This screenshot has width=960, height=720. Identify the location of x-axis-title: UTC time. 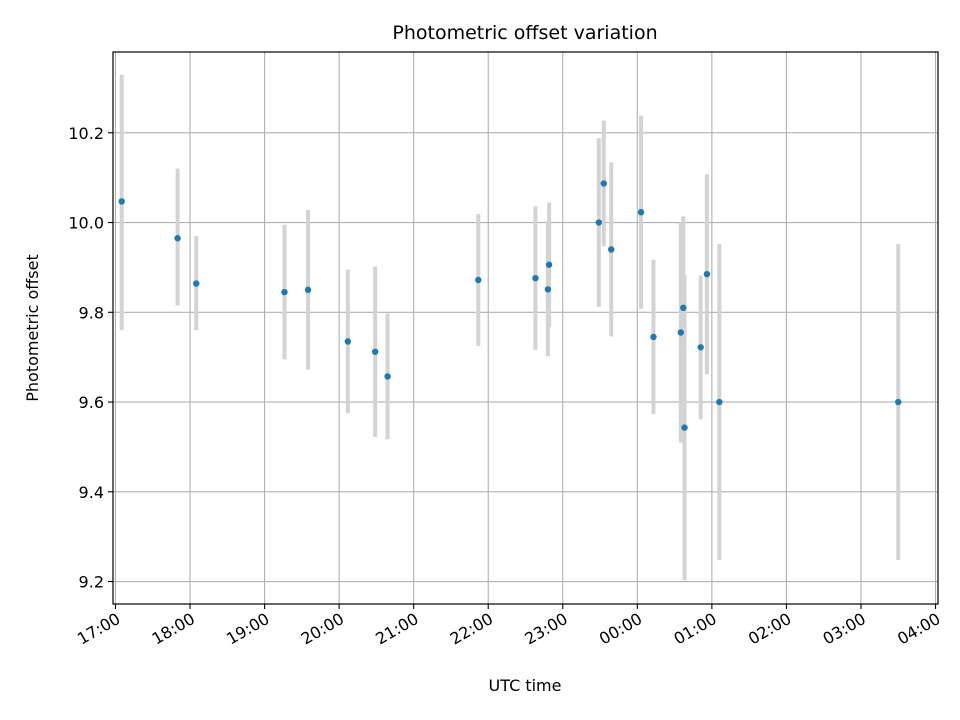
(525, 685).